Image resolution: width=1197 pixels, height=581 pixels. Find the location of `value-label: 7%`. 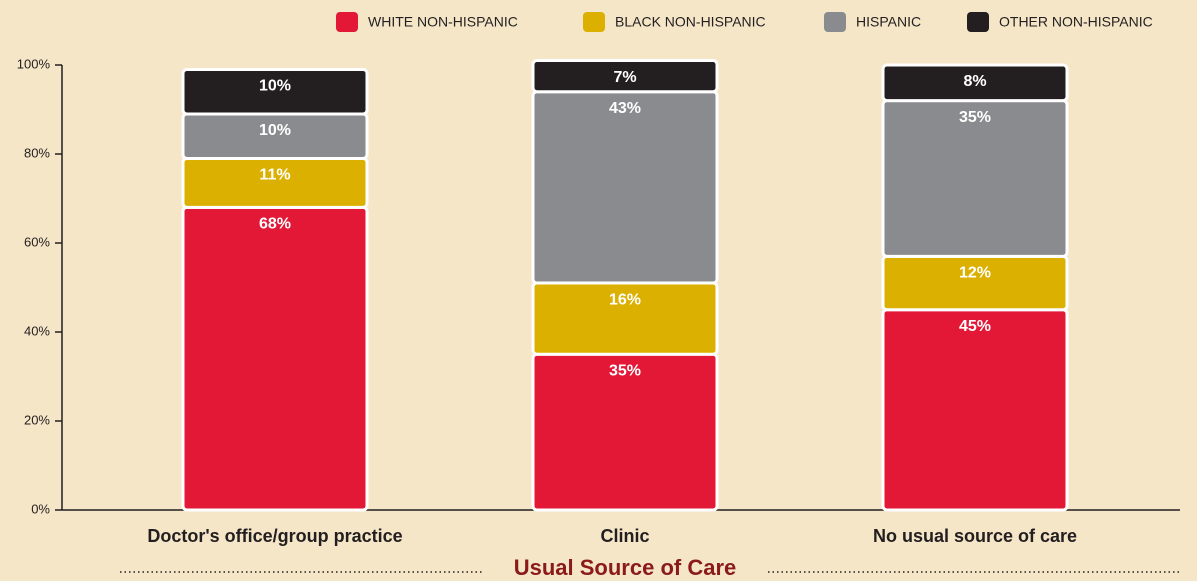

value-label: 7% is located at coordinates (624, 77).